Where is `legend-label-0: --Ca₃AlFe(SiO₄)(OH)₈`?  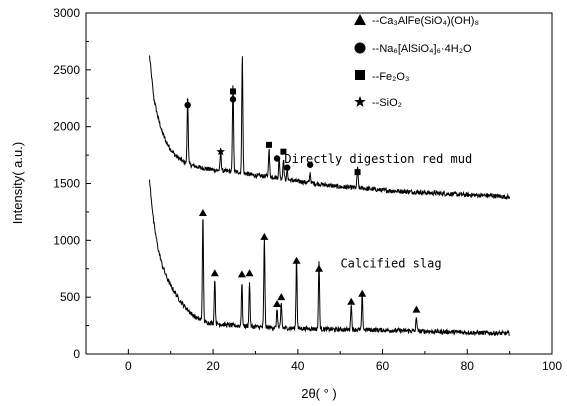 legend-label-0: --Ca₃AlFe(SiO₄)(OH)₈ is located at coordinates (425, 21).